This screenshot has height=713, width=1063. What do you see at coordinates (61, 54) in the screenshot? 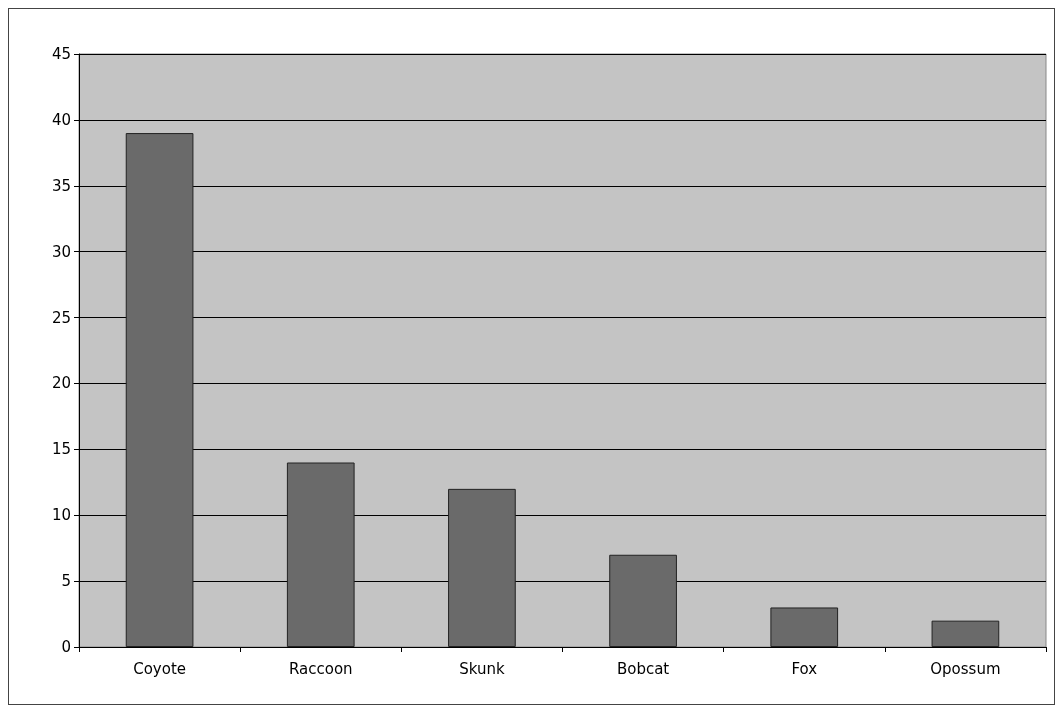
I see `y-tick-label: 45` at bounding box center [61, 54].